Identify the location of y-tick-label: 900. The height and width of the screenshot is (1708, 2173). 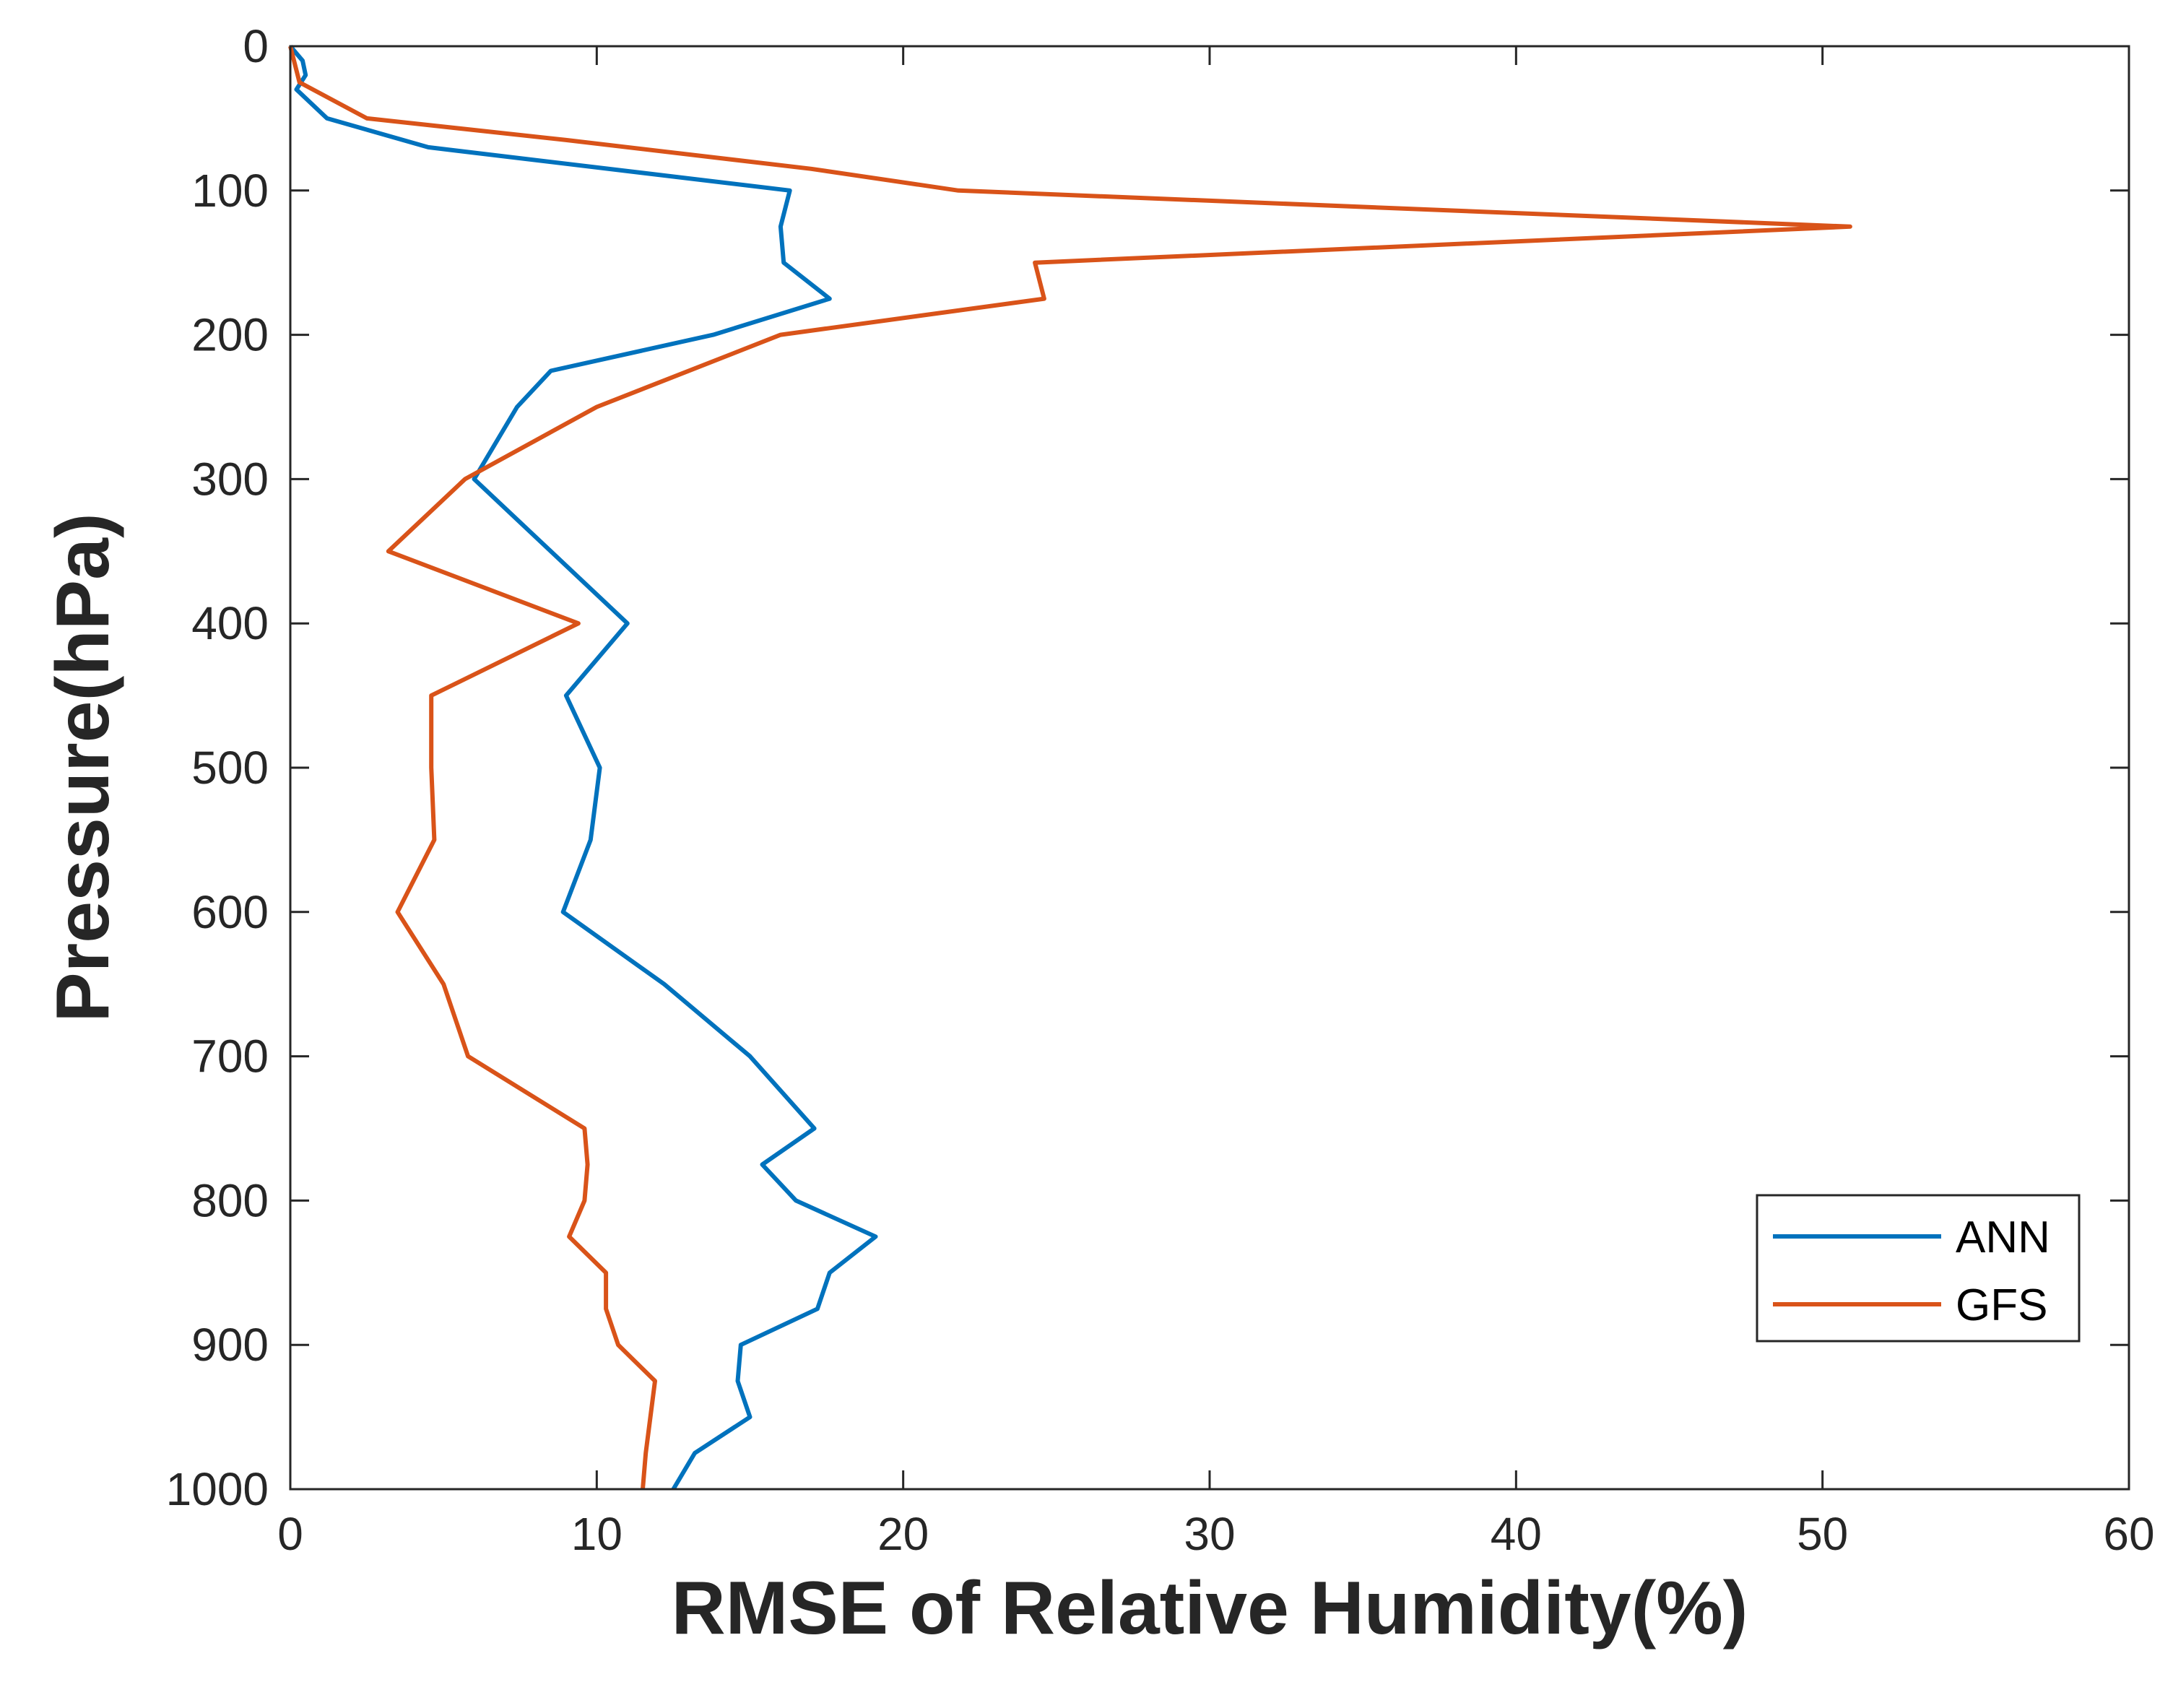
(230, 1345).